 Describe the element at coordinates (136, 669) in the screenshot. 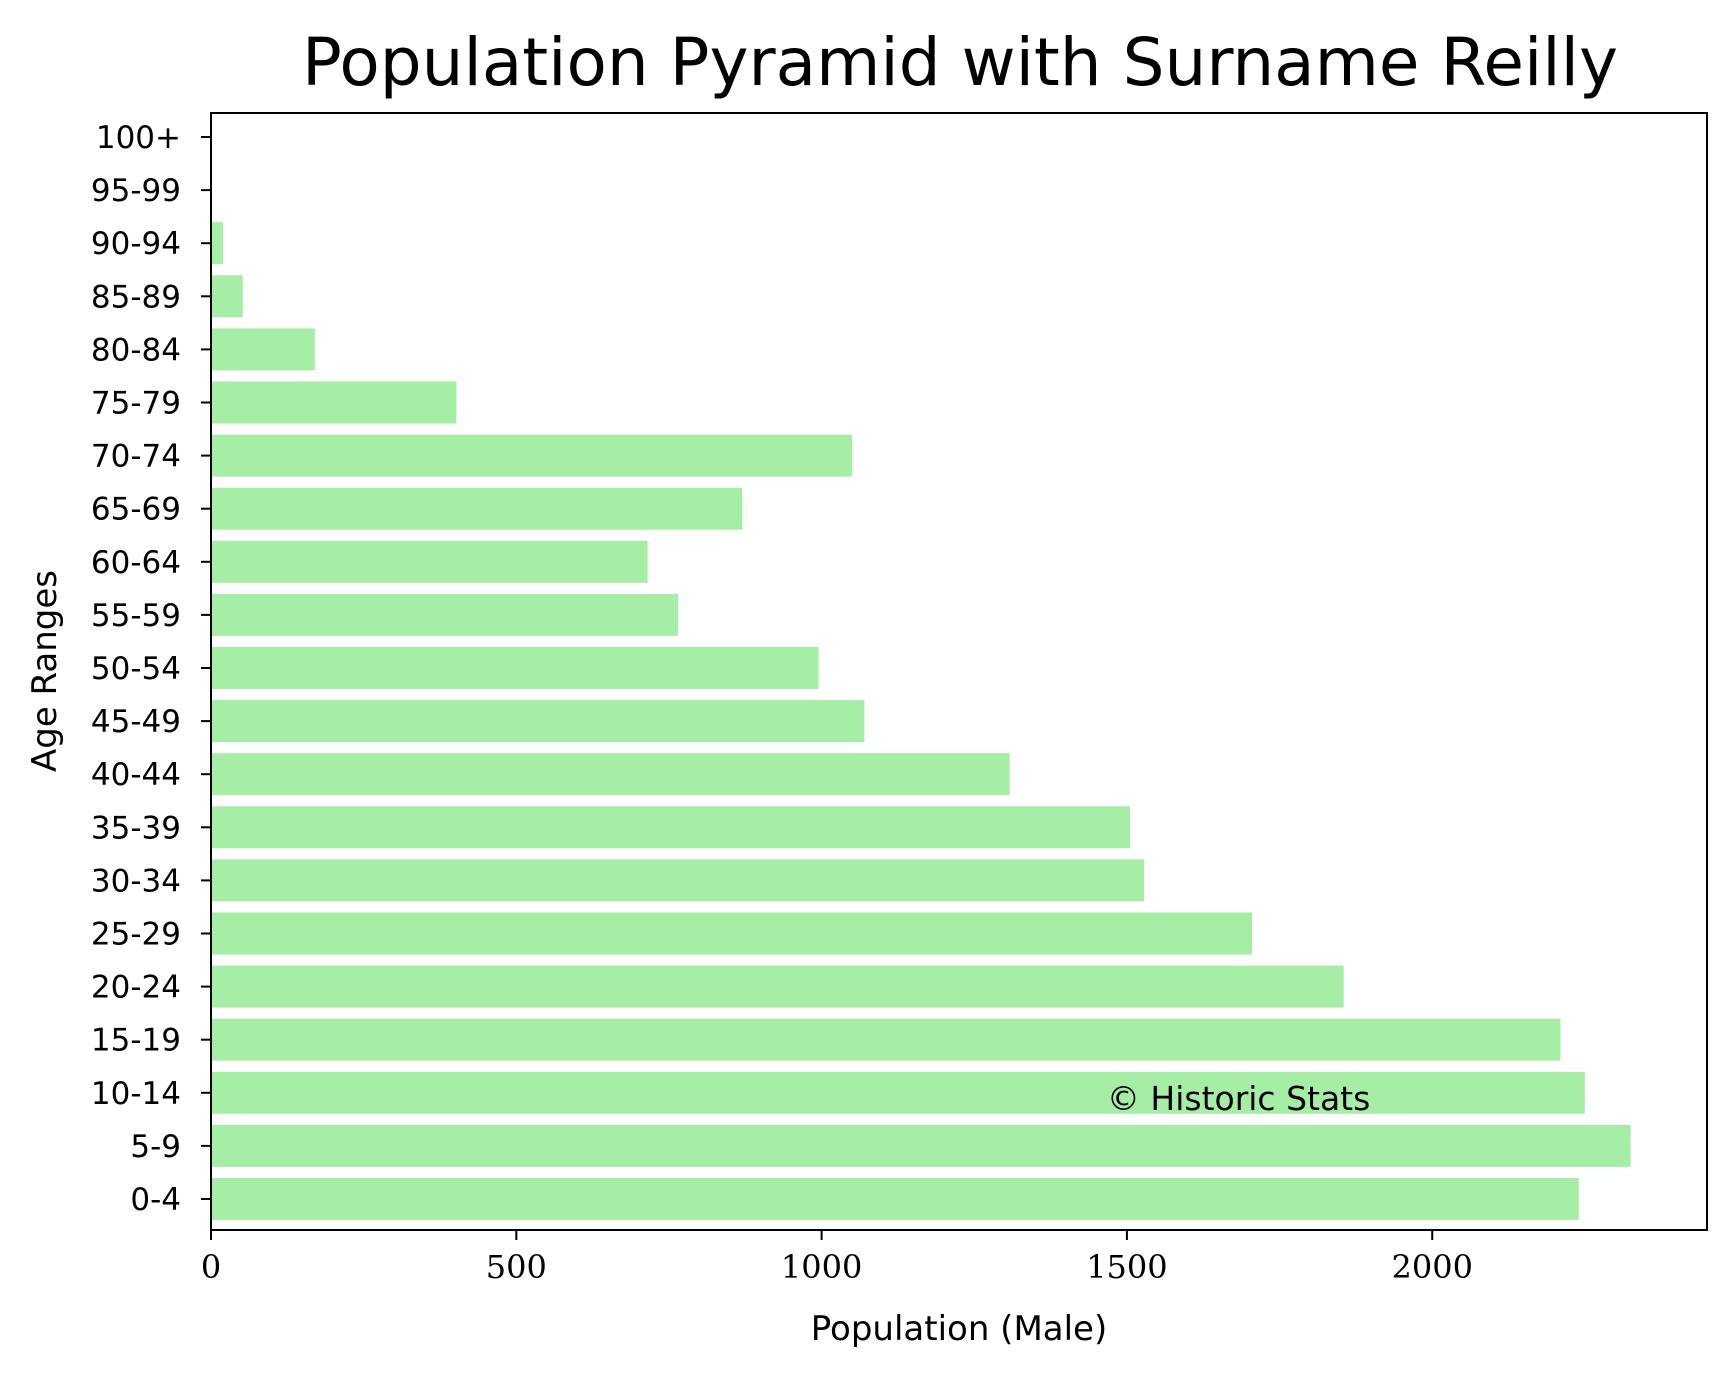

I see `y-tick-label: 50-54` at that location.